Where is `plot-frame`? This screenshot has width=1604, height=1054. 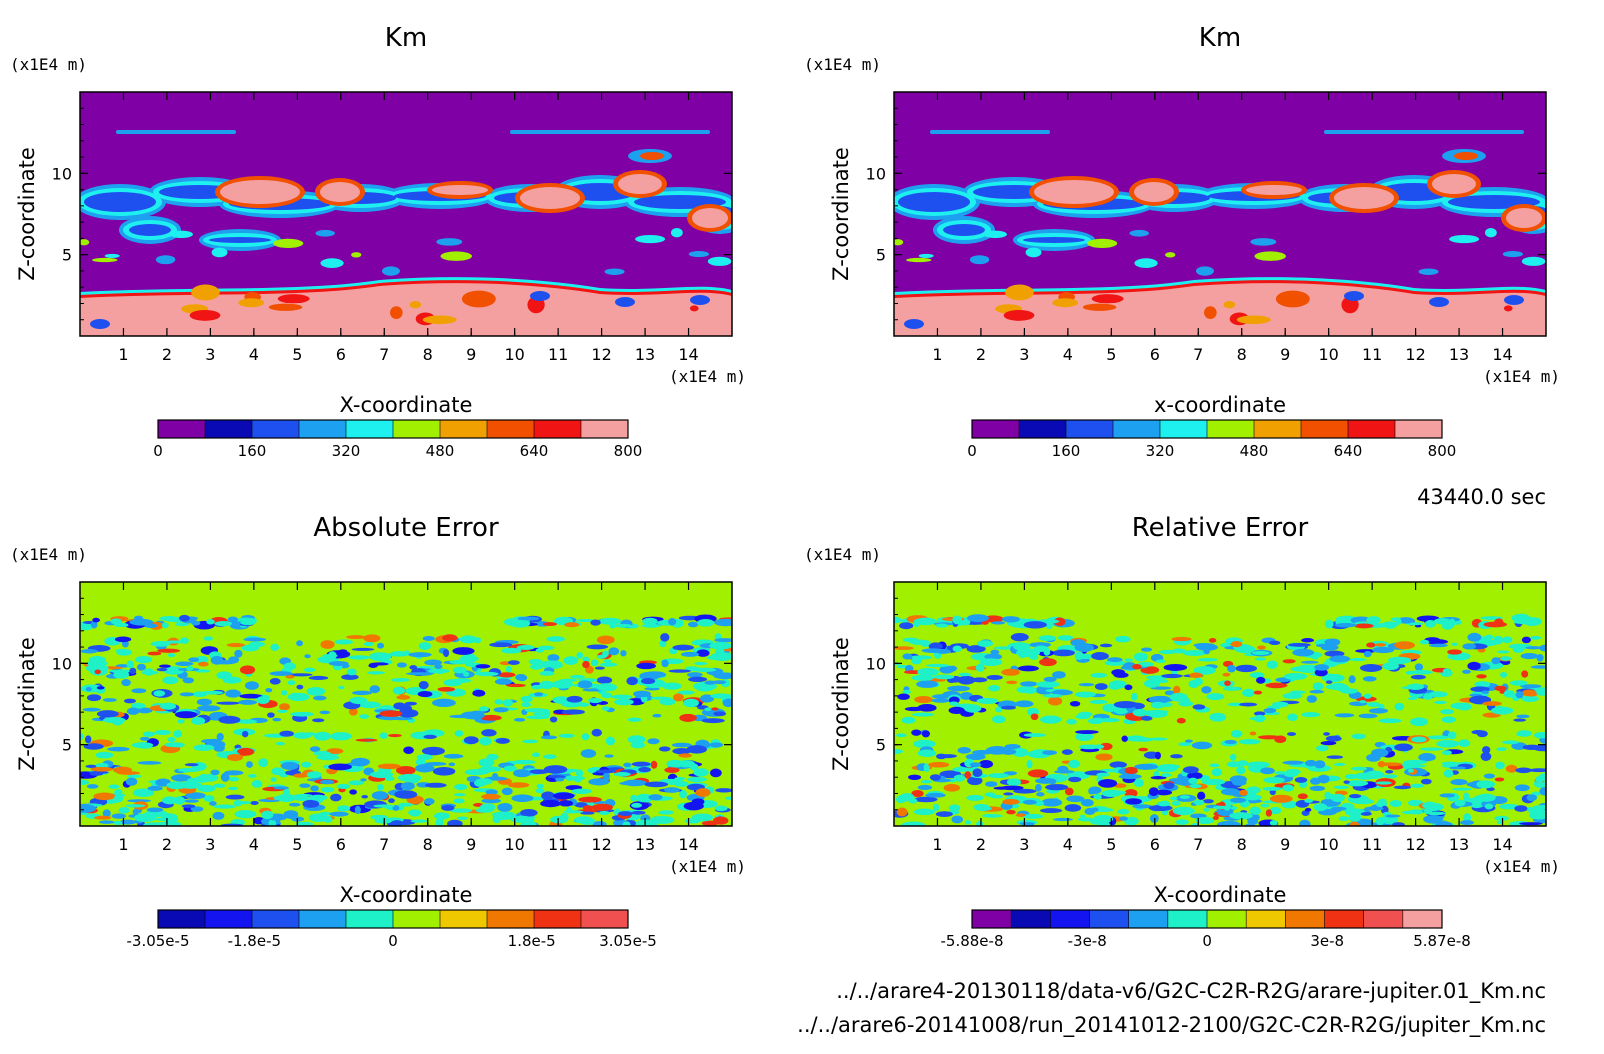
plot-frame is located at coordinates (1220, 704).